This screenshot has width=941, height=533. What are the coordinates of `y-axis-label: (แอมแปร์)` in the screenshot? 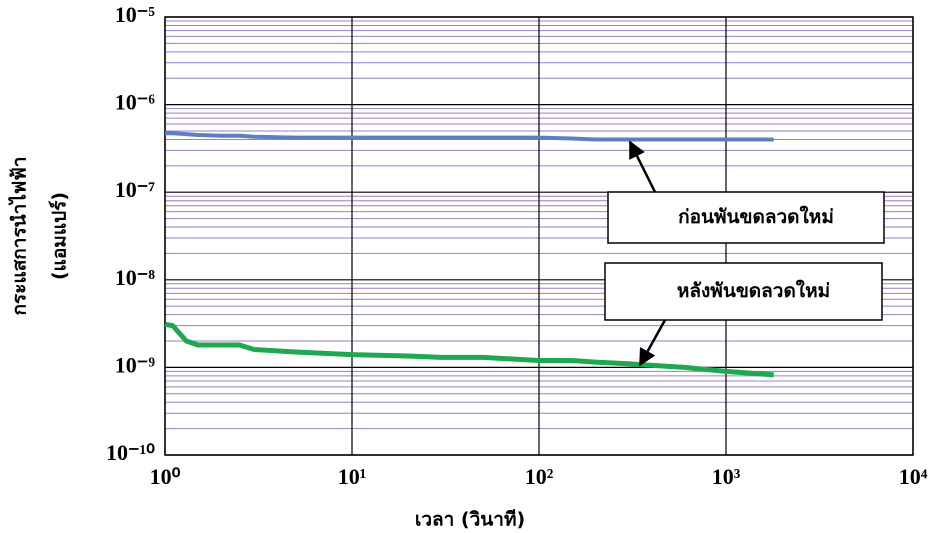 It's located at (60, 236).